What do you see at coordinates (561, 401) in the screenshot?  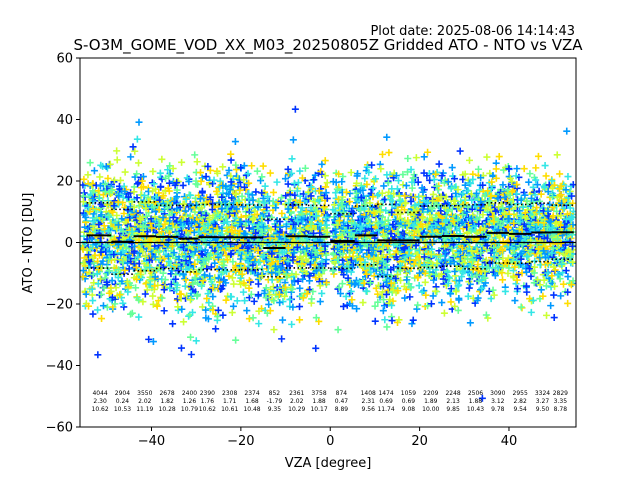 I see `bin-mean-label: 3.35` at bounding box center [561, 401].